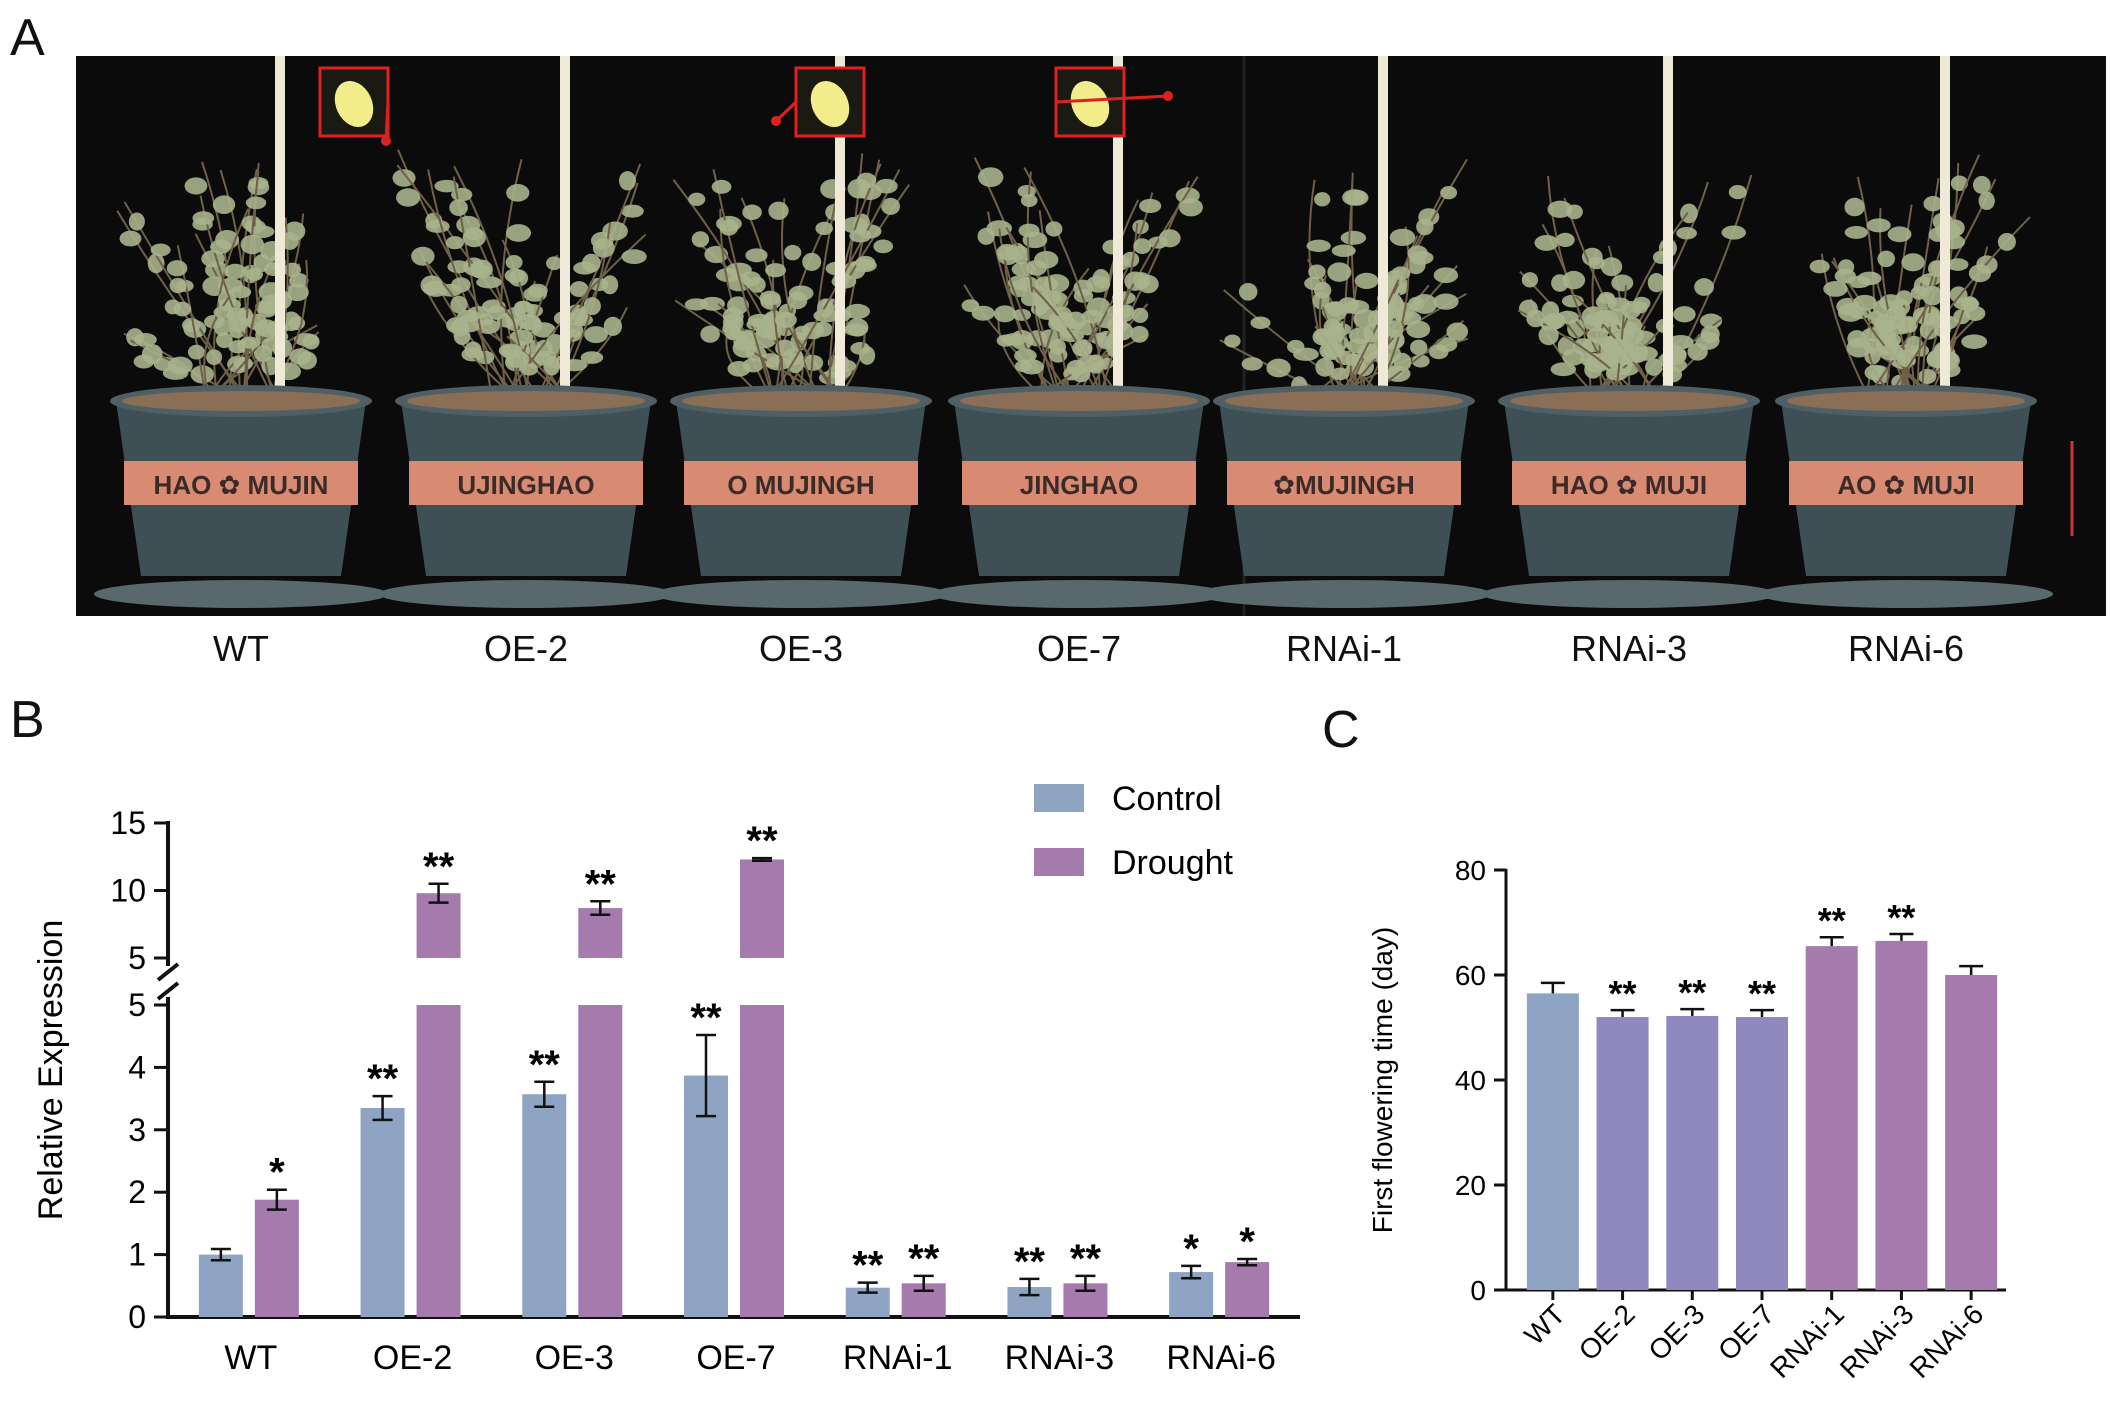 The image size is (2118, 1422). Describe the element at coordinates (27, 38) in the screenshot. I see `panel-a-letter: A` at that location.